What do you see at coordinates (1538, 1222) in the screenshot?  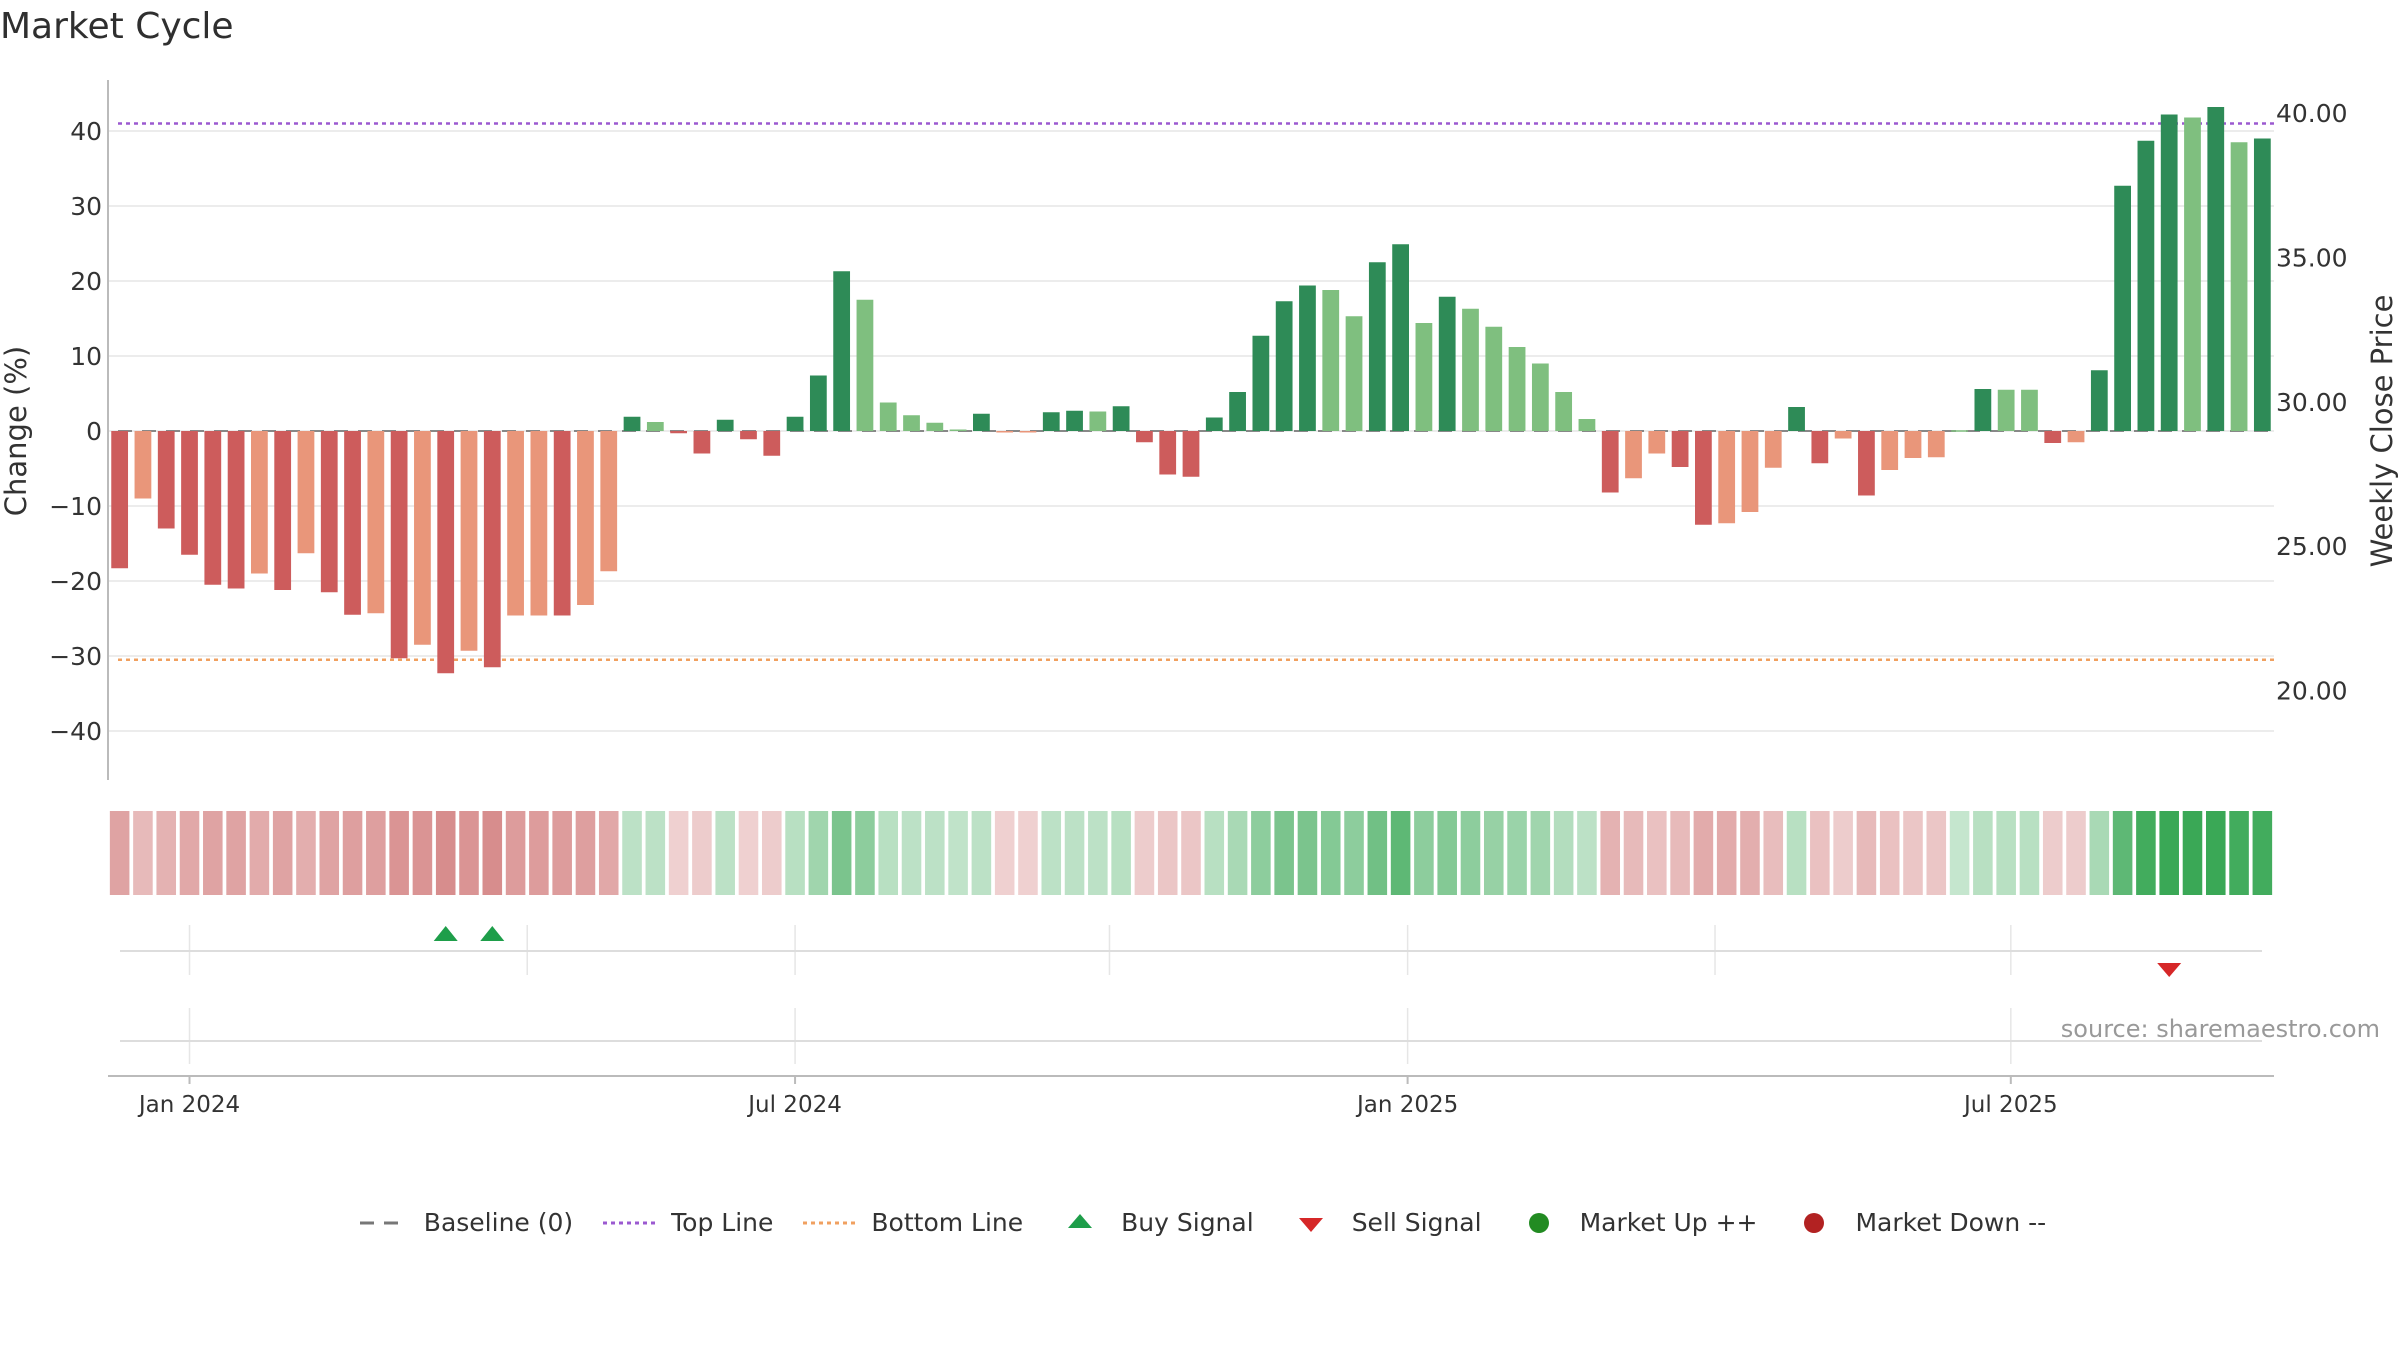 I see `market-up-dot-icon` at bounding box center [1538, 1222].